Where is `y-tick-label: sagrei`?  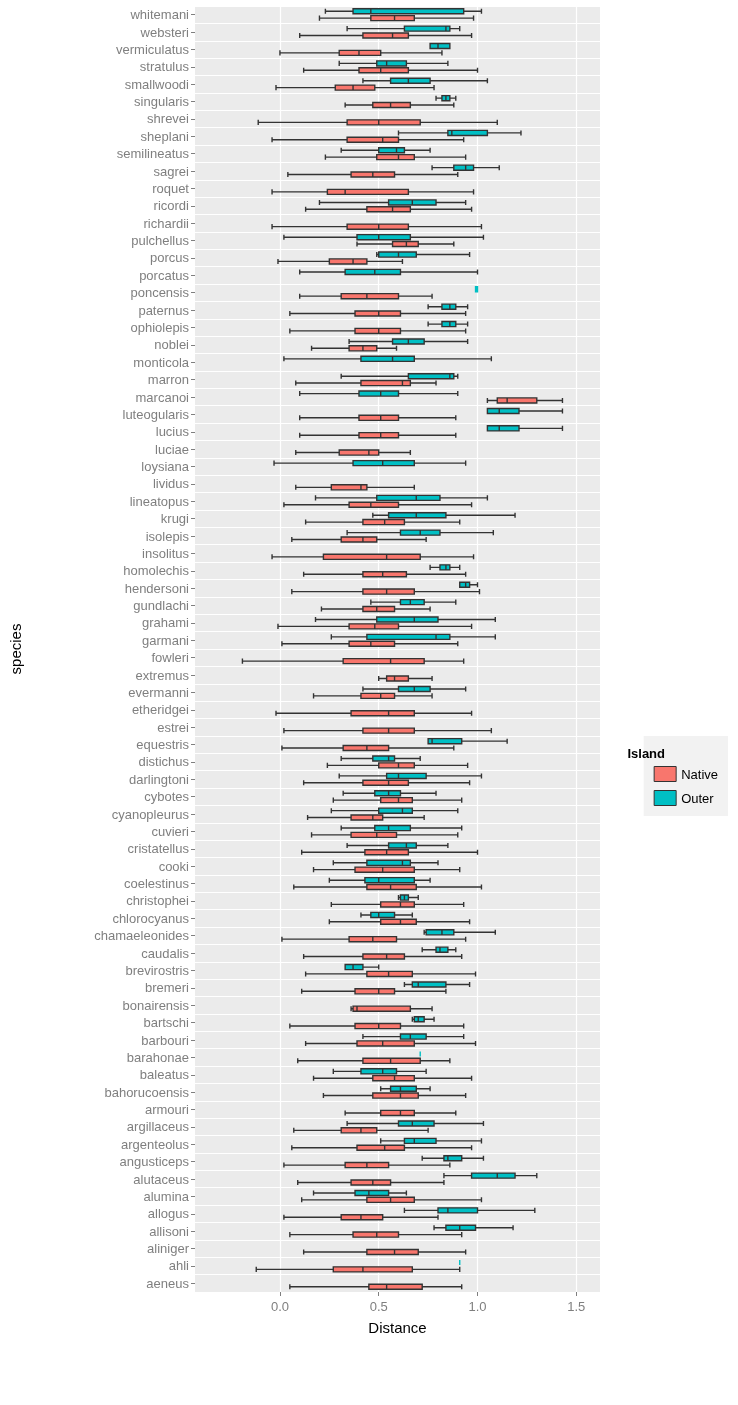 y-tick-label: sagrei is located at coordinates (171, 171).